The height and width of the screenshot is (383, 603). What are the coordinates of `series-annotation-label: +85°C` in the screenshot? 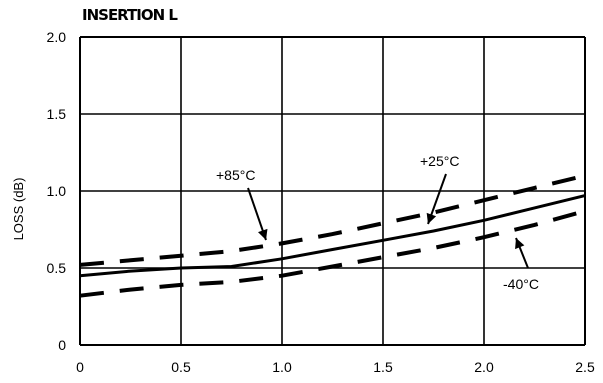 It's located at (235, 175).